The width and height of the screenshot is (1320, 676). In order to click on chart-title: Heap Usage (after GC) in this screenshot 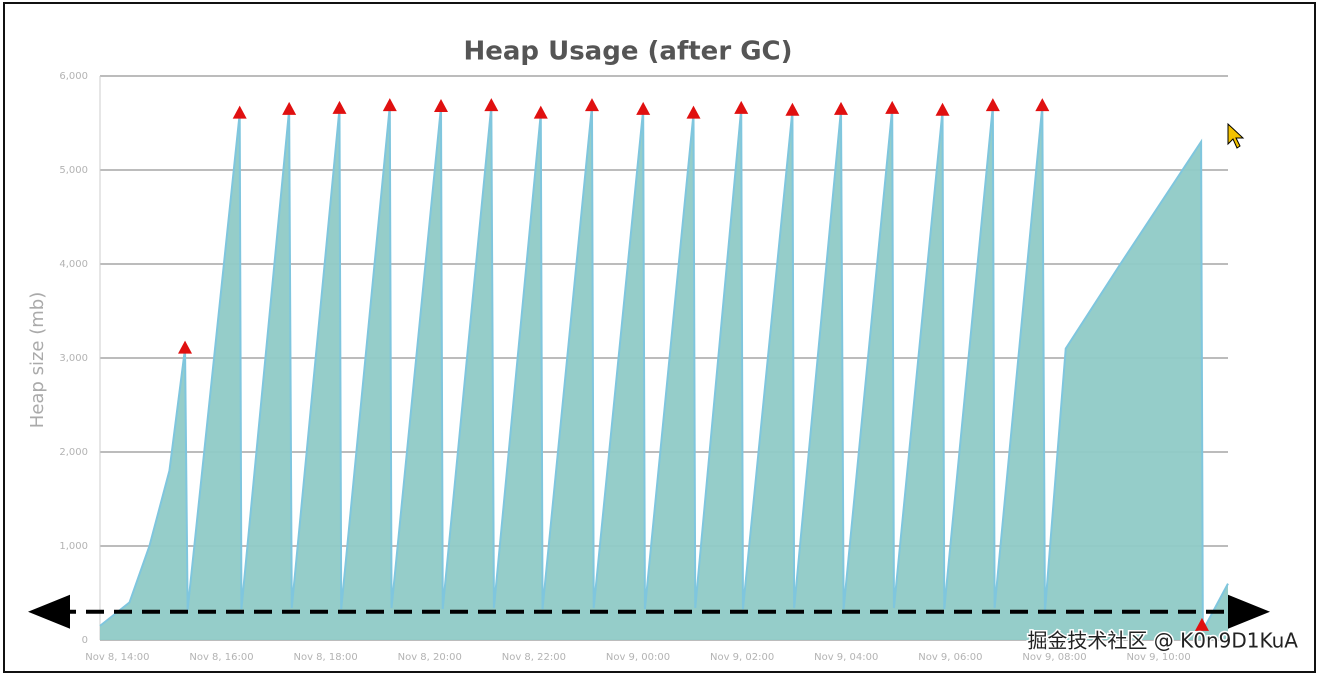, I will do `click(627, 52)`.